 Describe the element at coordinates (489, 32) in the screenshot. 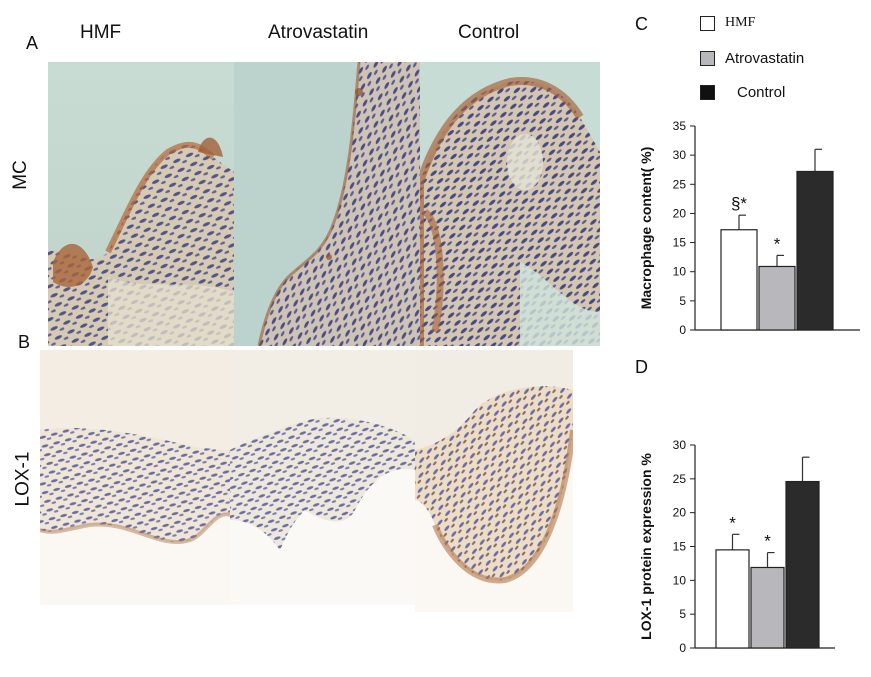

I see `column-header-control: Control` at that location.